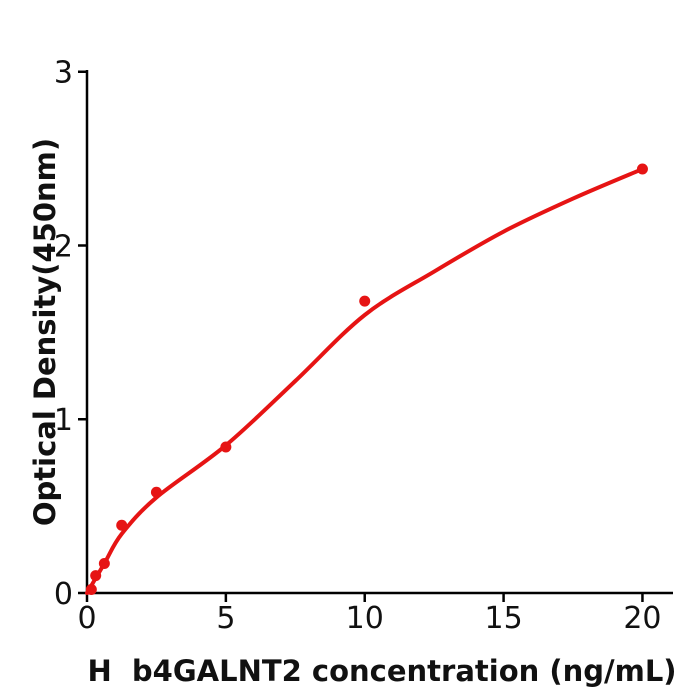  What do you see at coordinates (382, 671) in the screenshot?
I see `x-axis-title: H b4GALNT2 concentration (ng/mL)` at bounding box center [382, 671].